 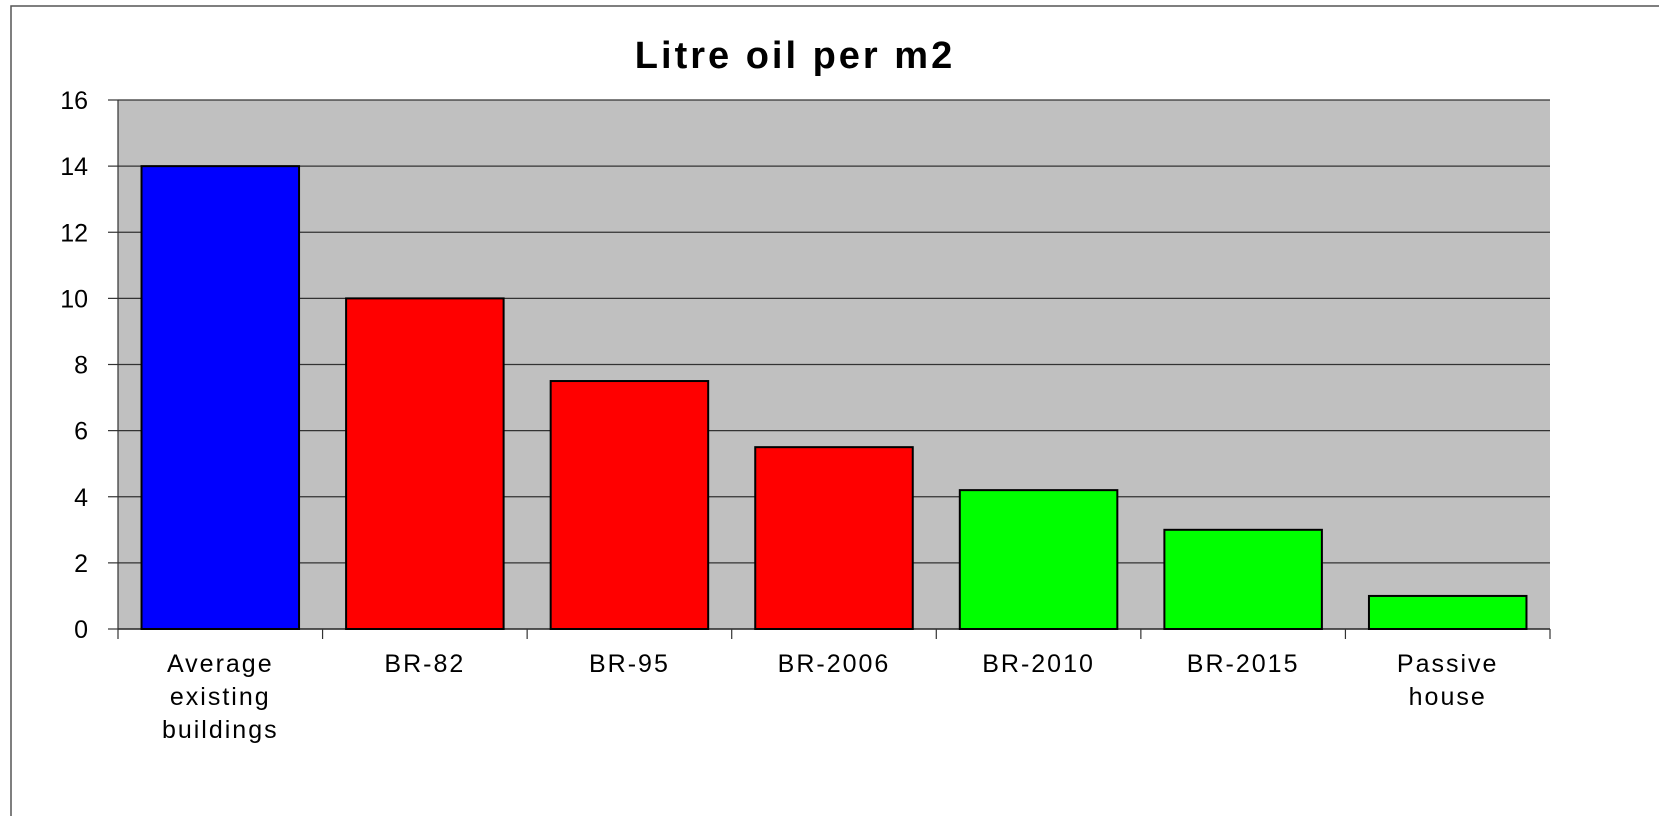 What do you see at coordinates (74, 167) in the screenshot?
I see `y-tick-label: 14` at bounding box center [74, 167].